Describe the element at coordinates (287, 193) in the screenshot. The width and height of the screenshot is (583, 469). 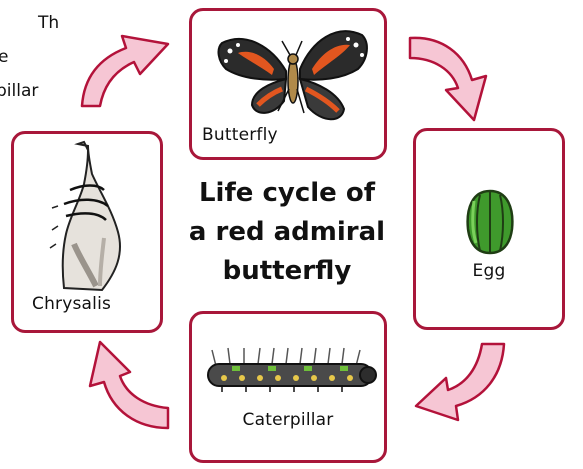
I see `title-line-1: Life cycle of` at that location.